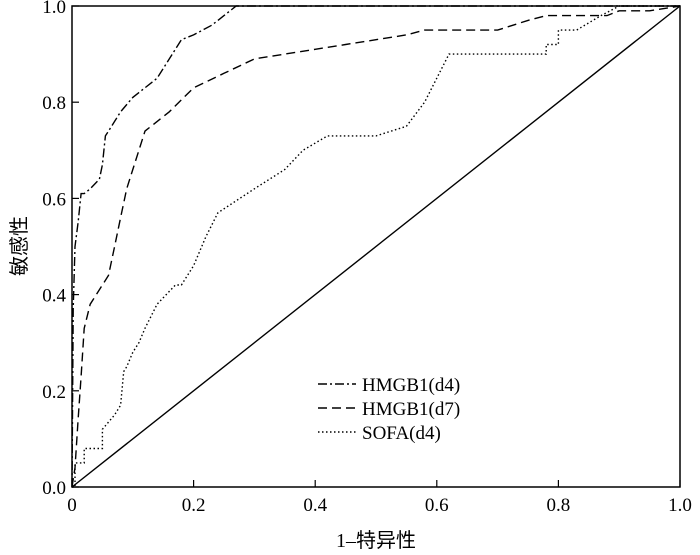  Describe the element at coordinates (401, 433) in the screenshot. I see `legend-label: SOFA(d4)` at that location.